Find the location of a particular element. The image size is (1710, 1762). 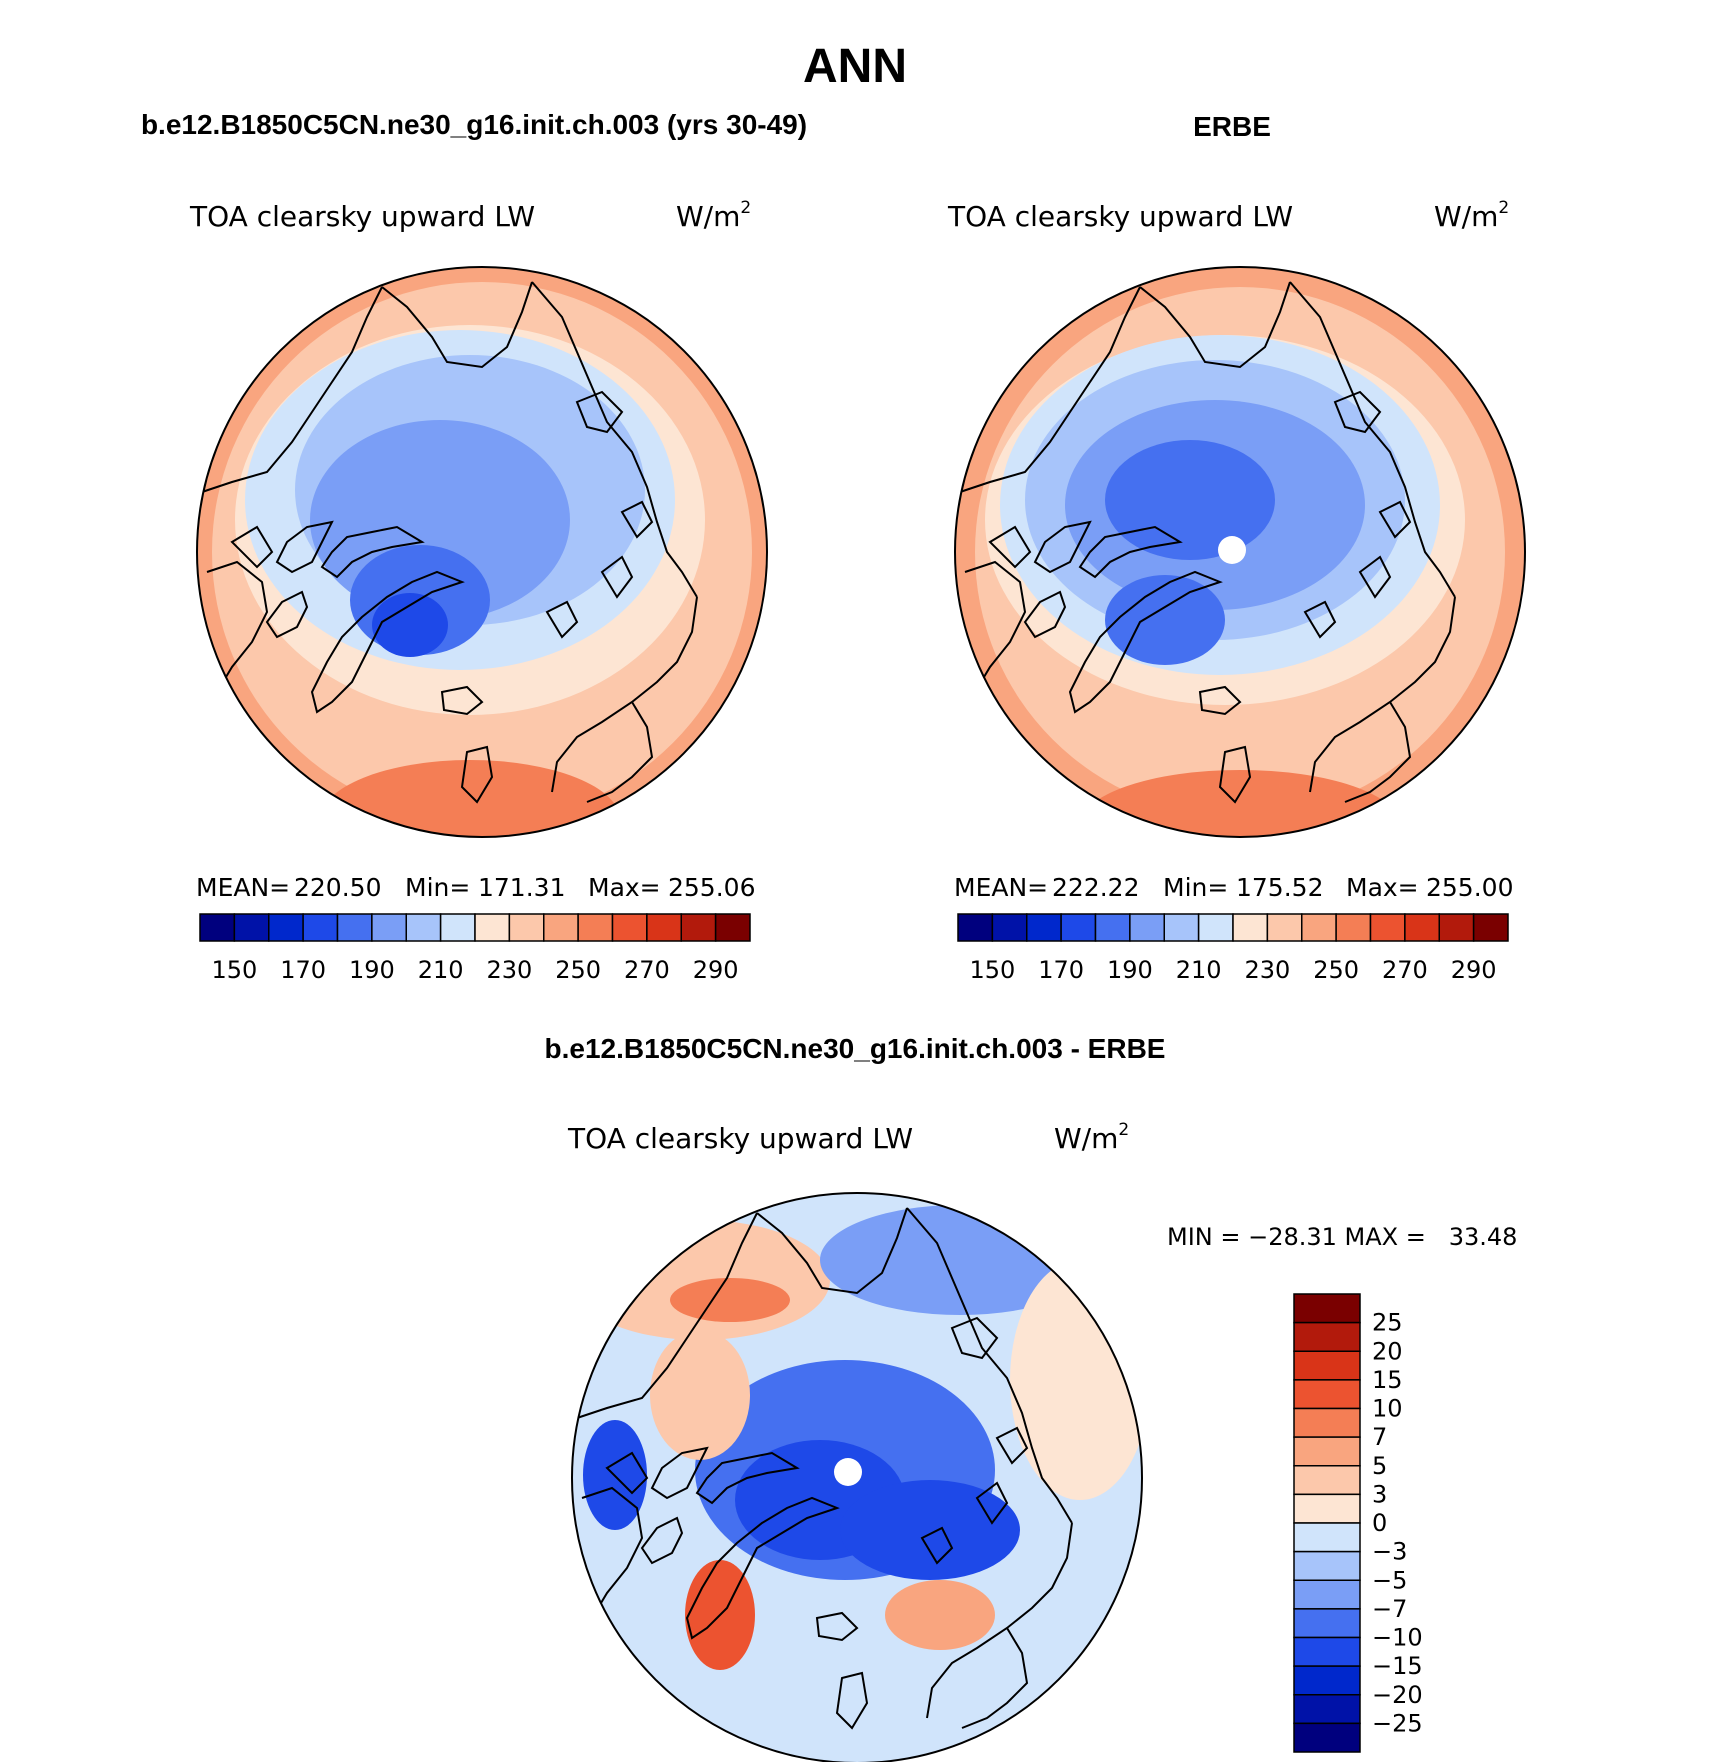

colorbar-tick-label: 3 is located at coordinates (1379, 1494).